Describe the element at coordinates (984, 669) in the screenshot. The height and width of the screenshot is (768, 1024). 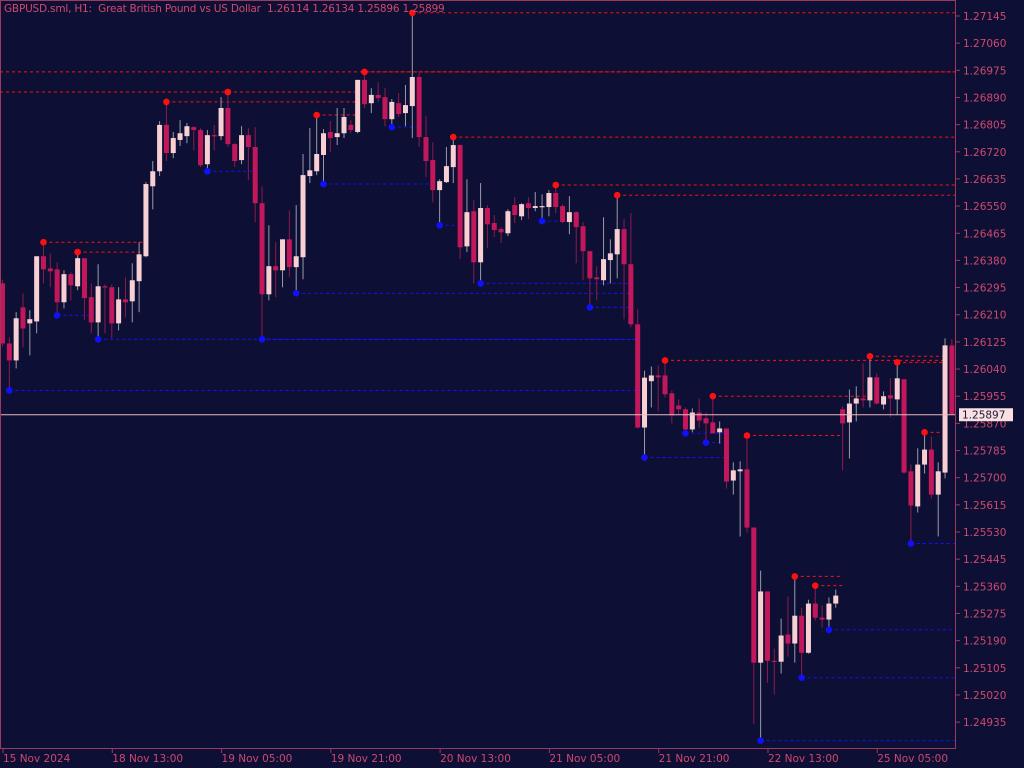
I see `price-tick-label: 1.25105` at that location.